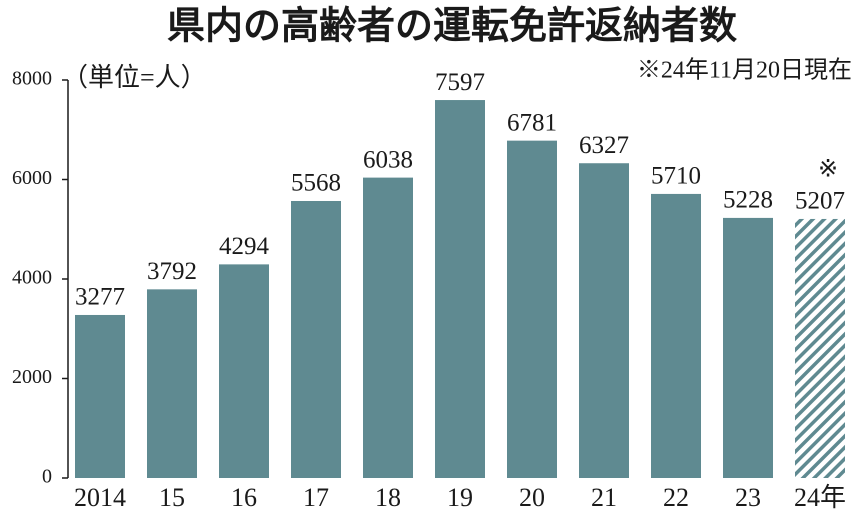  What do you see at coordinates (748, 200) in the screenshot?
I see `value-label: 5228` at bounding box center [748, 200].